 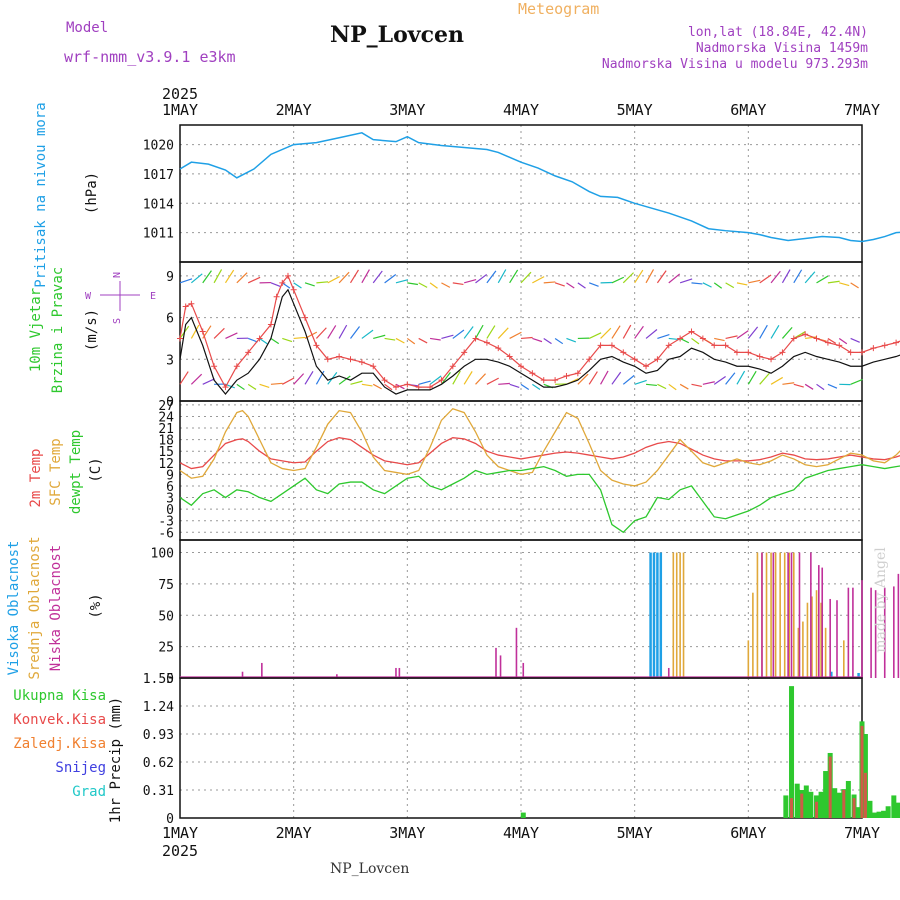 I want to click on x-tick-label-bottom: 3MAY, so click(x=407, y=833).